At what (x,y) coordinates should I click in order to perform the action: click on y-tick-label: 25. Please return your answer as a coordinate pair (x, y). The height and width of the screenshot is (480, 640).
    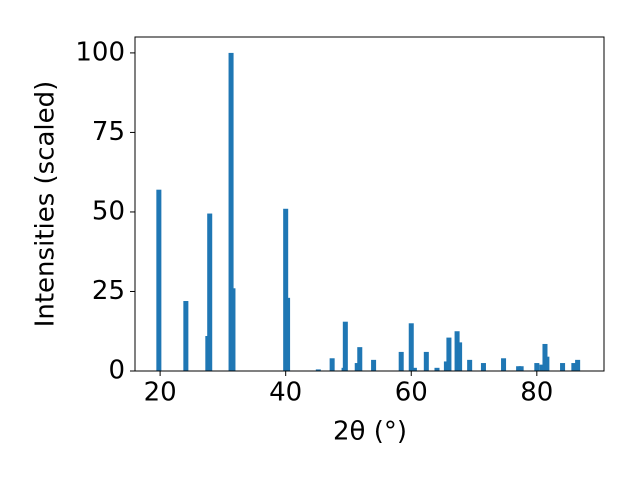
    Looking at the image, I should click on (108, 291).